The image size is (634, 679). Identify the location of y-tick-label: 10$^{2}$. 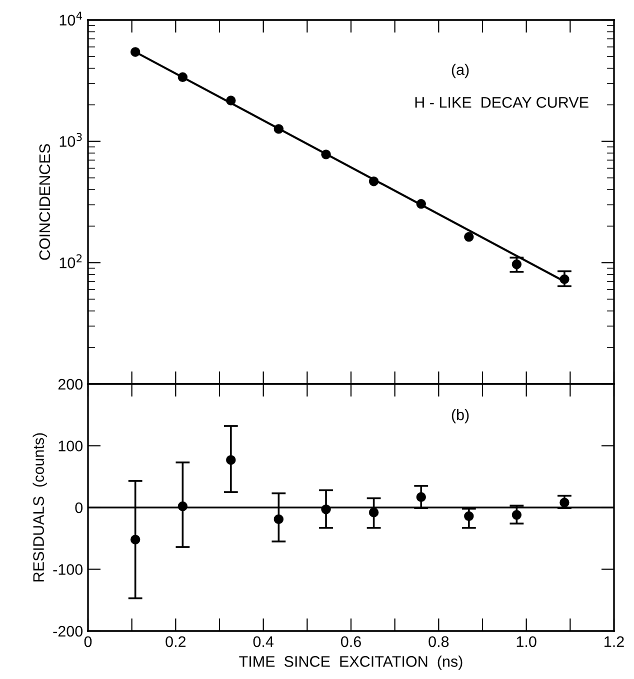
(71, 261).